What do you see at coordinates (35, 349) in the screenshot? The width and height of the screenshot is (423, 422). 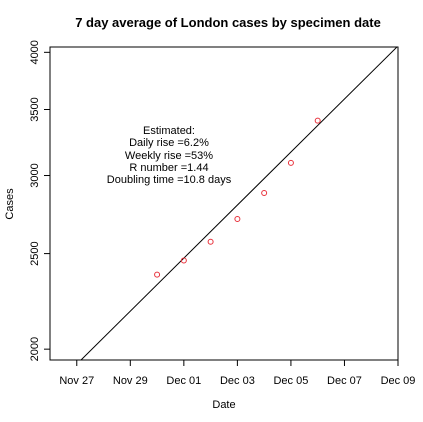 I see `y-tick-label: 2000` at bounding box center [35, 349].